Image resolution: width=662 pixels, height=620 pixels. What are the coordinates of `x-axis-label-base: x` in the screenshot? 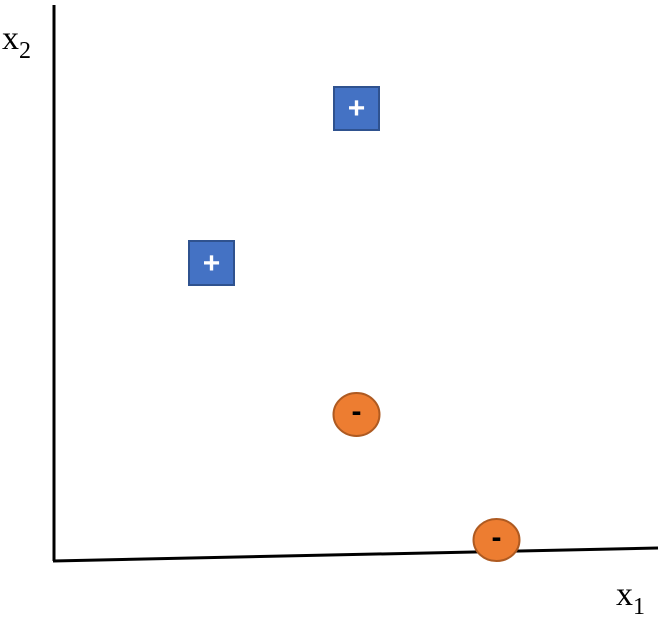 It's located at (624, 594).